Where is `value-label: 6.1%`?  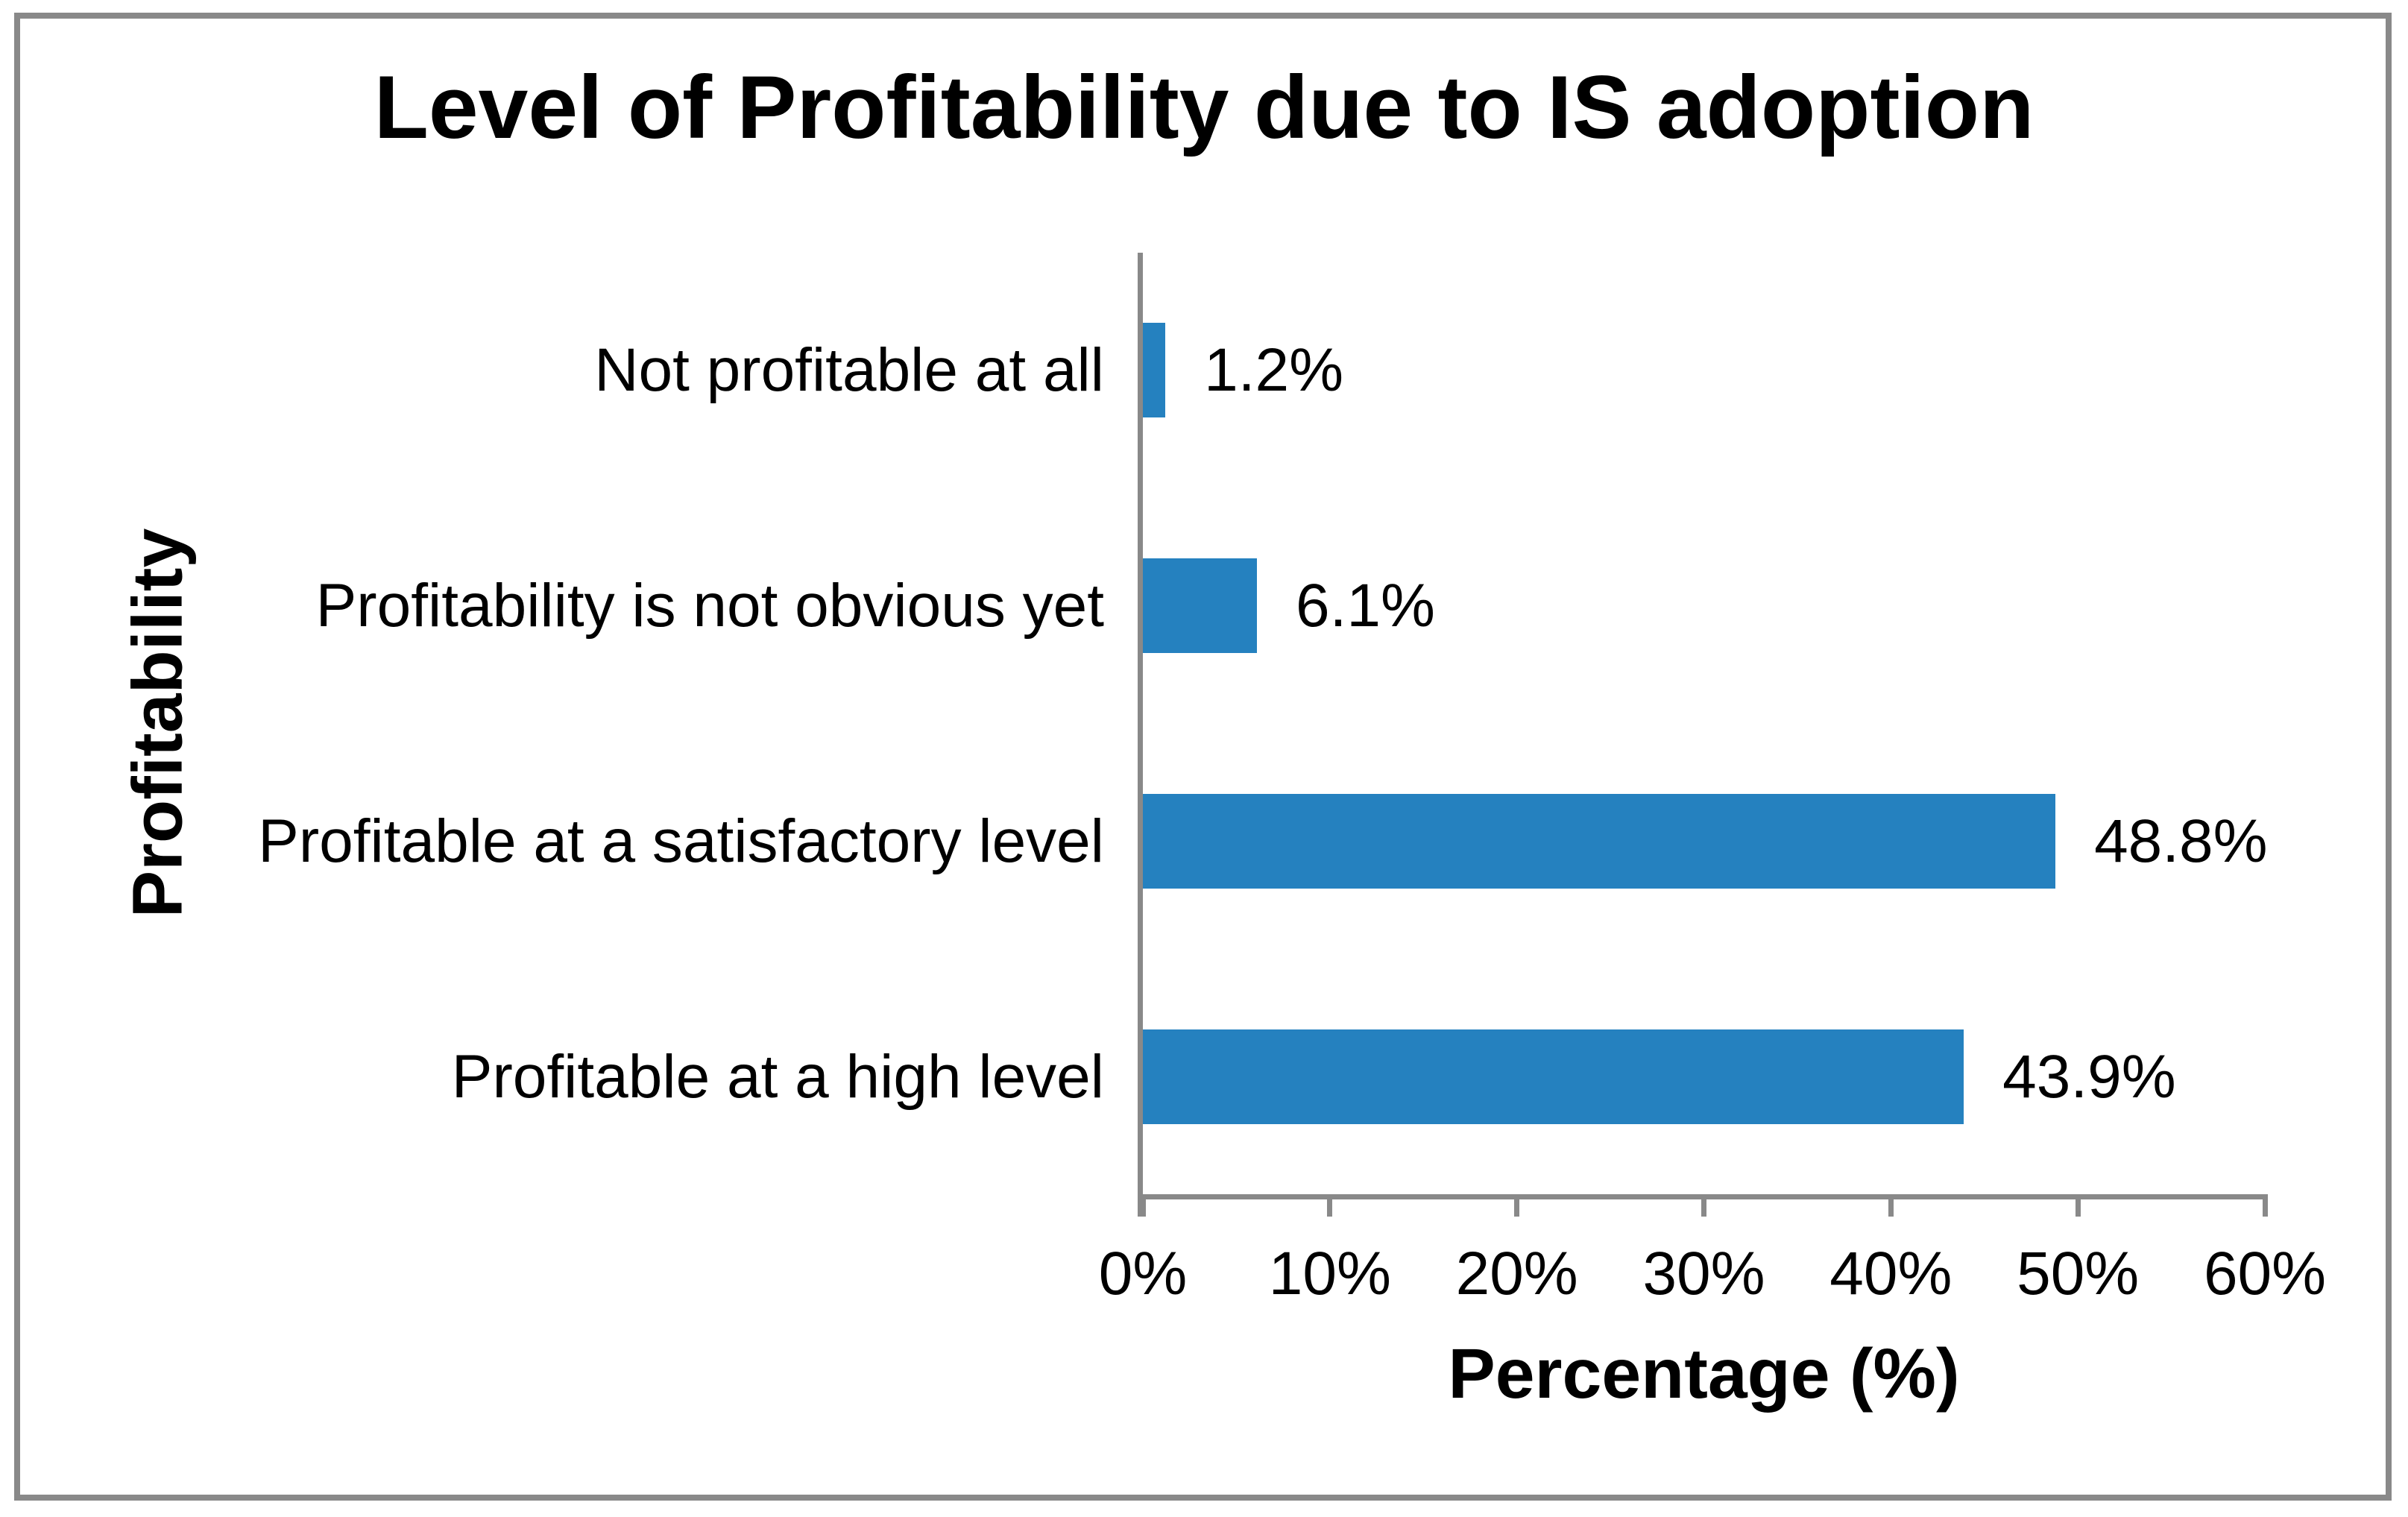
value-label: 6.1% is located at coordinates (1365, 606).